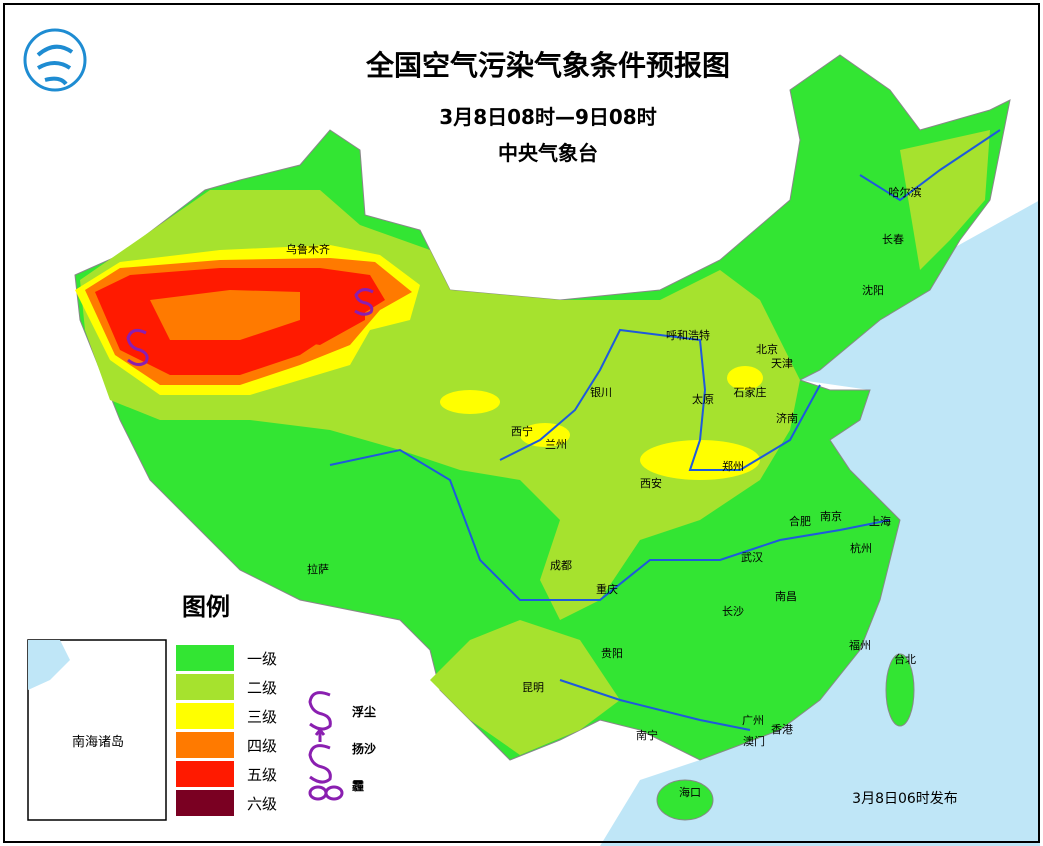  I want to click on dust-symbols, so click(250, 327).